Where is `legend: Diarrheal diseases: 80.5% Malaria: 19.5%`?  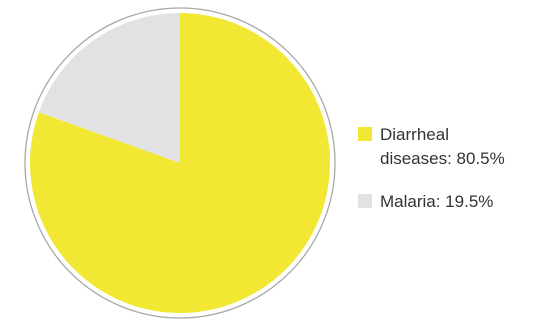
legend: Diarrheal diseases: 80.5% Malaria: 19.5% is located at coordinates (431, 168).